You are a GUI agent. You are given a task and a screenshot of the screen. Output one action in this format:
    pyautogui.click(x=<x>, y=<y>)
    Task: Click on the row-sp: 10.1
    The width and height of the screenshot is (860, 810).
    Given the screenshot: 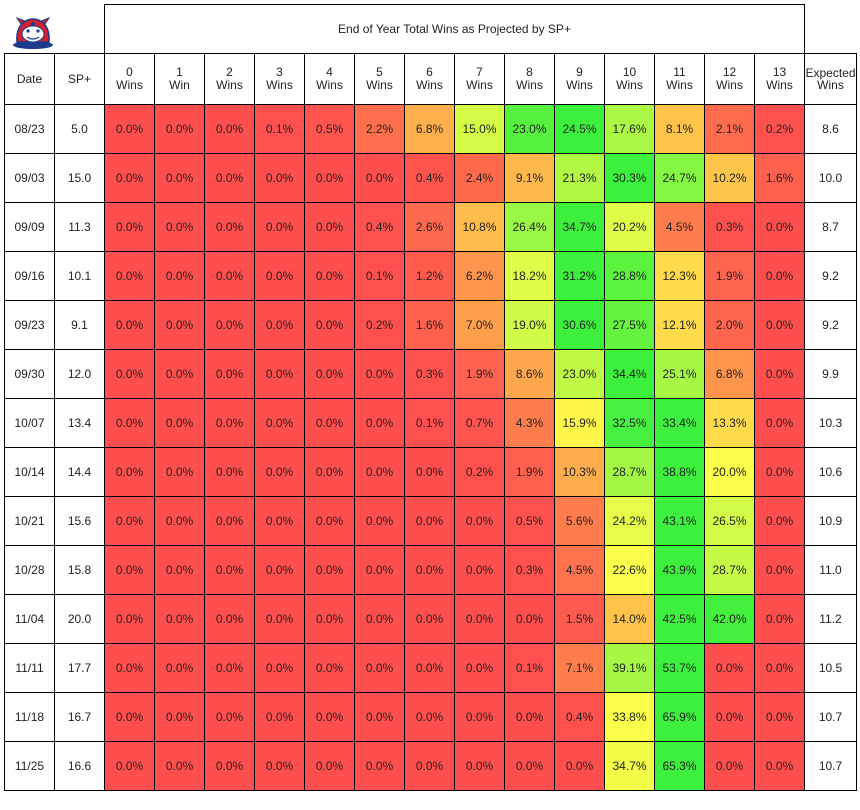 What is the action you would take?
    pyautogui.click(x=79, y=276)
    